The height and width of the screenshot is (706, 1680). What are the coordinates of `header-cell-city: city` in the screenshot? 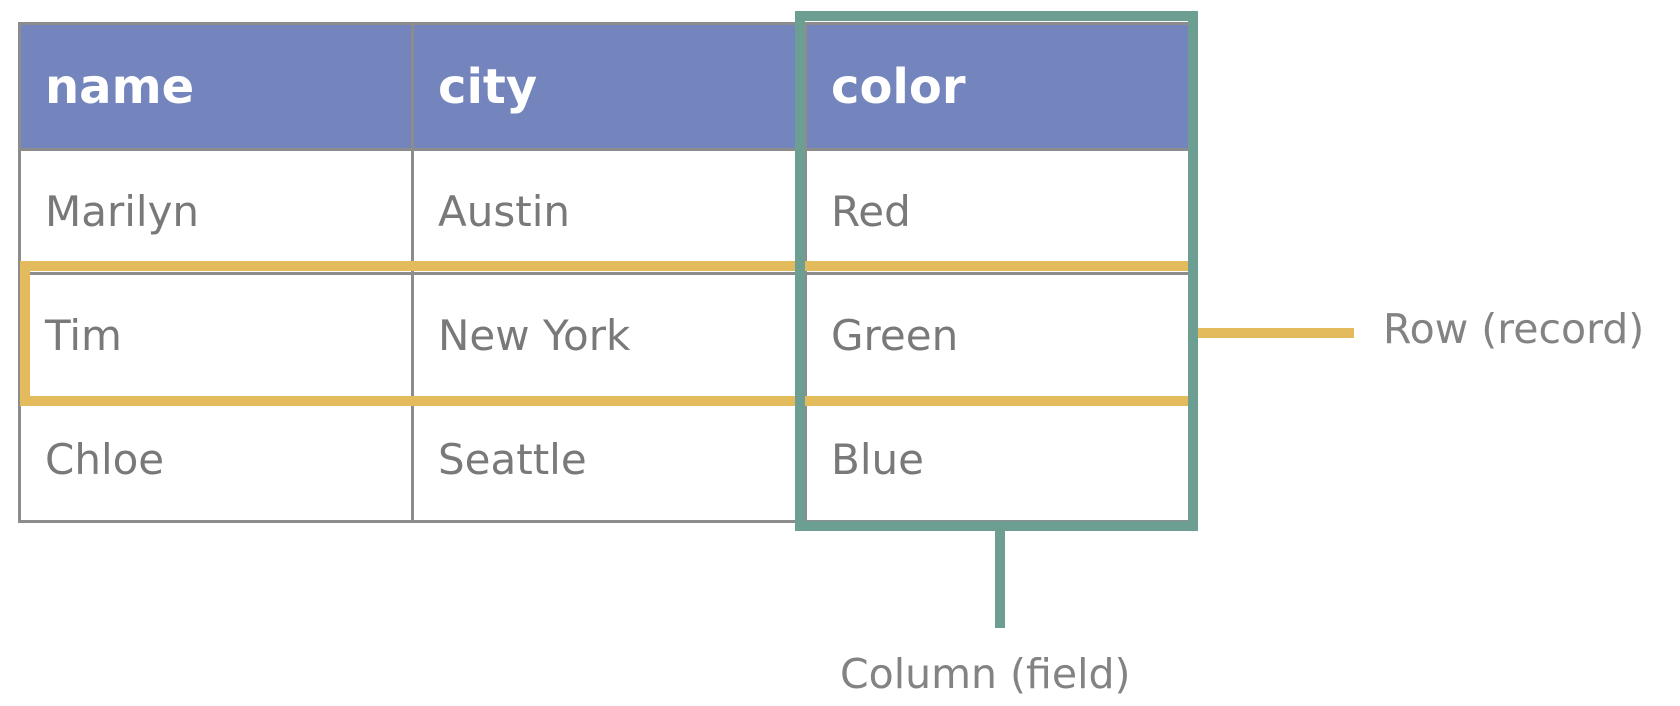 It's located at (609, 86).